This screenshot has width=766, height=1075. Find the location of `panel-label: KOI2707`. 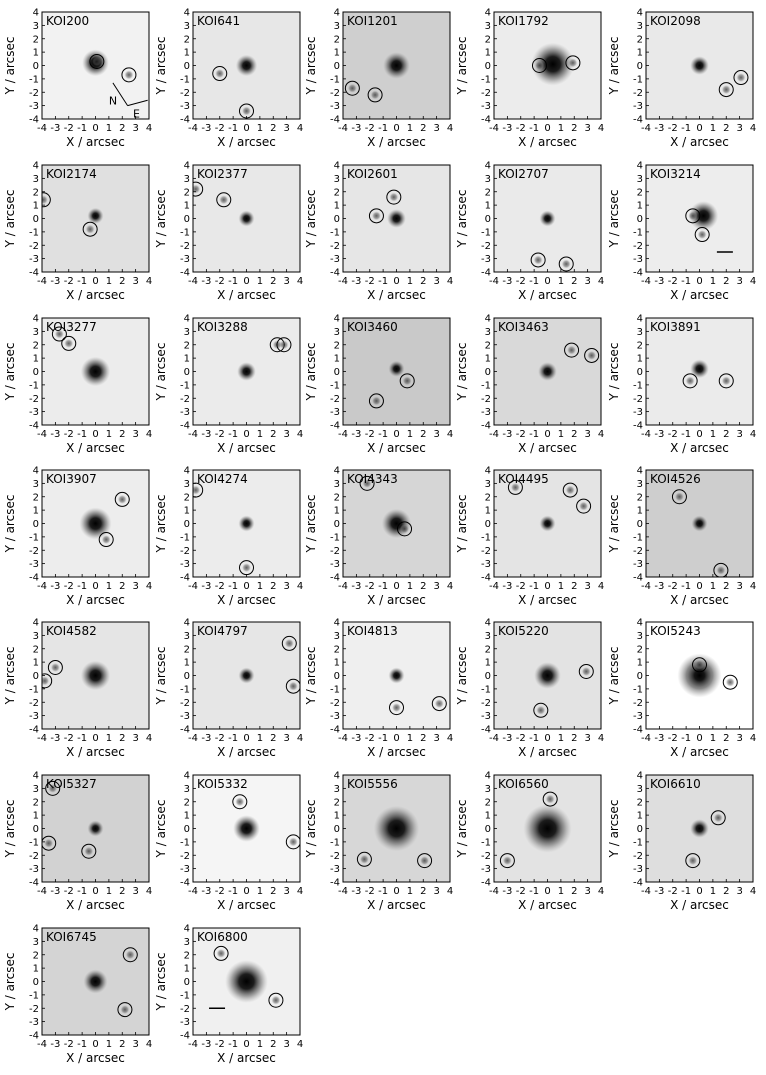

panel-label: KOI2707 is located at coordinates (523, 174).